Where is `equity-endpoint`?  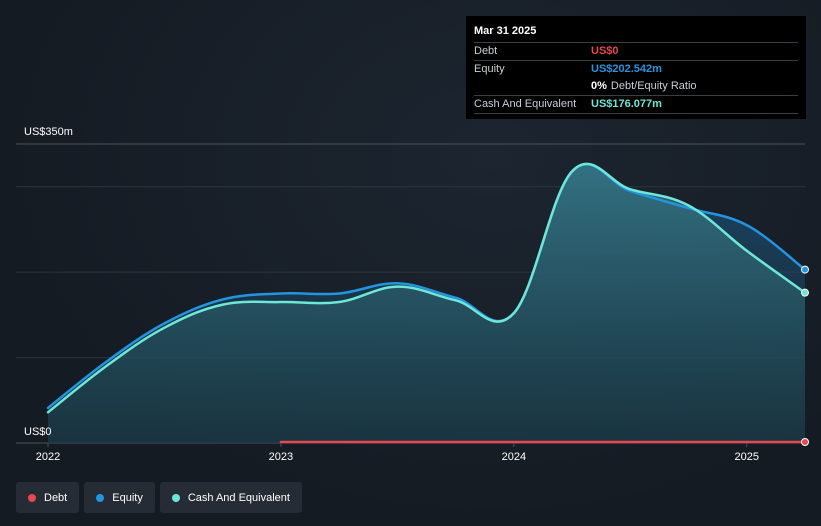
equity-endpoint is located at coordinates (805, 269).